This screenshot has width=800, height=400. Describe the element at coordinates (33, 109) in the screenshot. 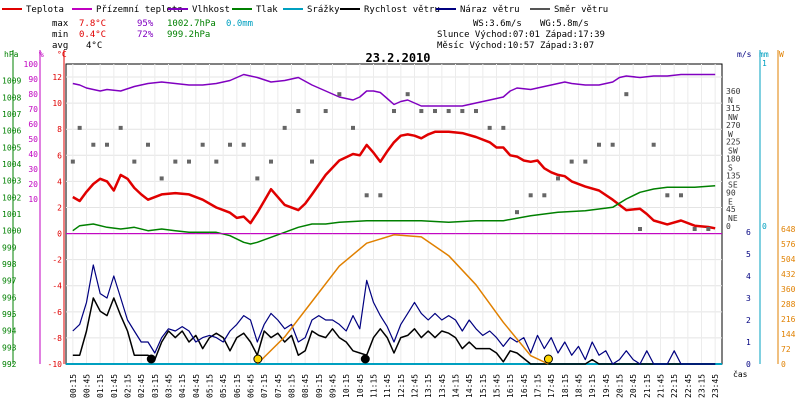

I see `pct-tick-label: 70` at that location.